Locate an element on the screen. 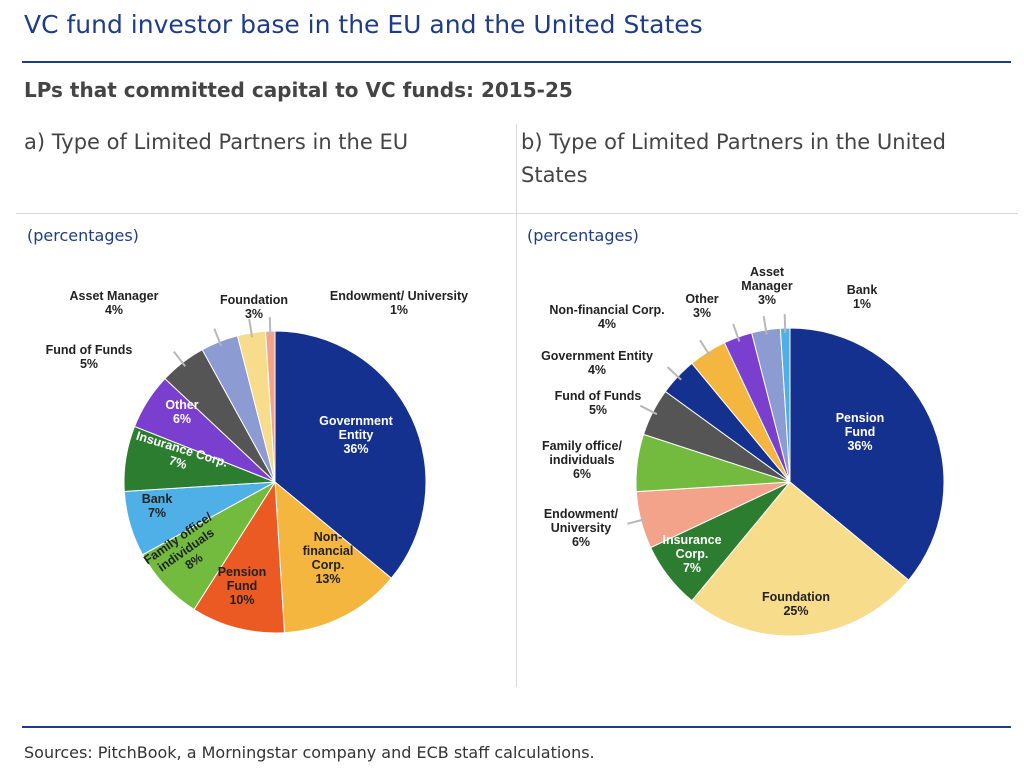 The height and width of the screenshot is (774, 1024). slice-label-government-entity: Government Entity 36% is located at coordinates (356, 435).